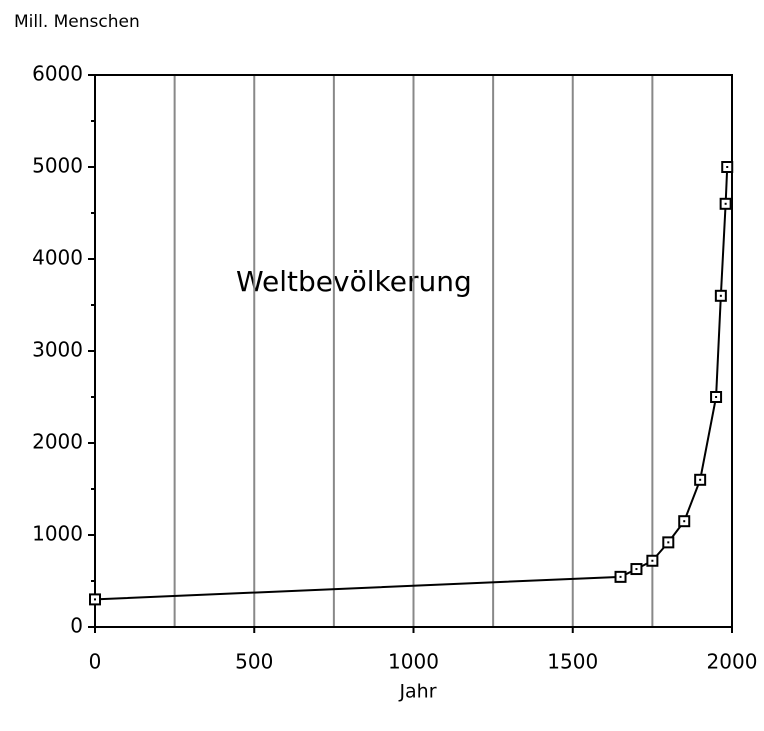  Describe the element at coordinates (254, 662) in the screenshot. I see `x-tick-label: 500` at that location.